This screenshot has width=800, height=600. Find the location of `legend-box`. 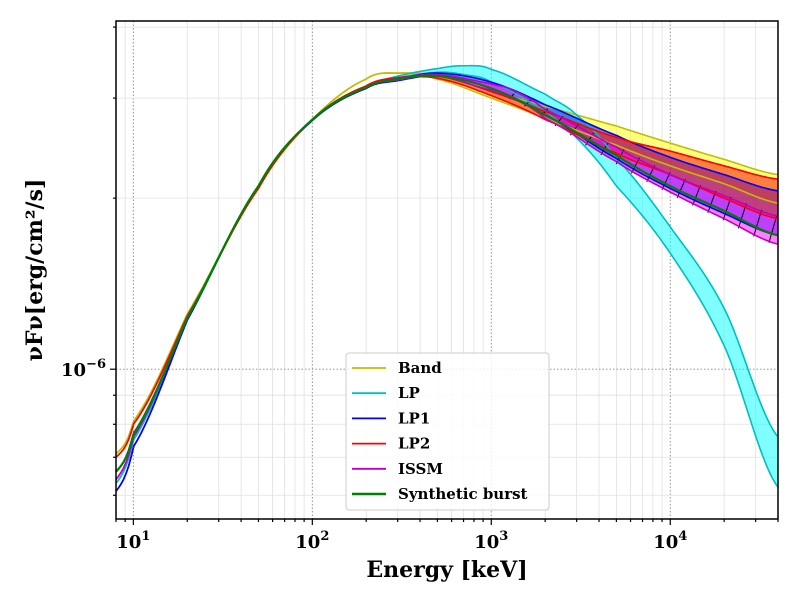

legend-box is located at coordinates (447, 431).